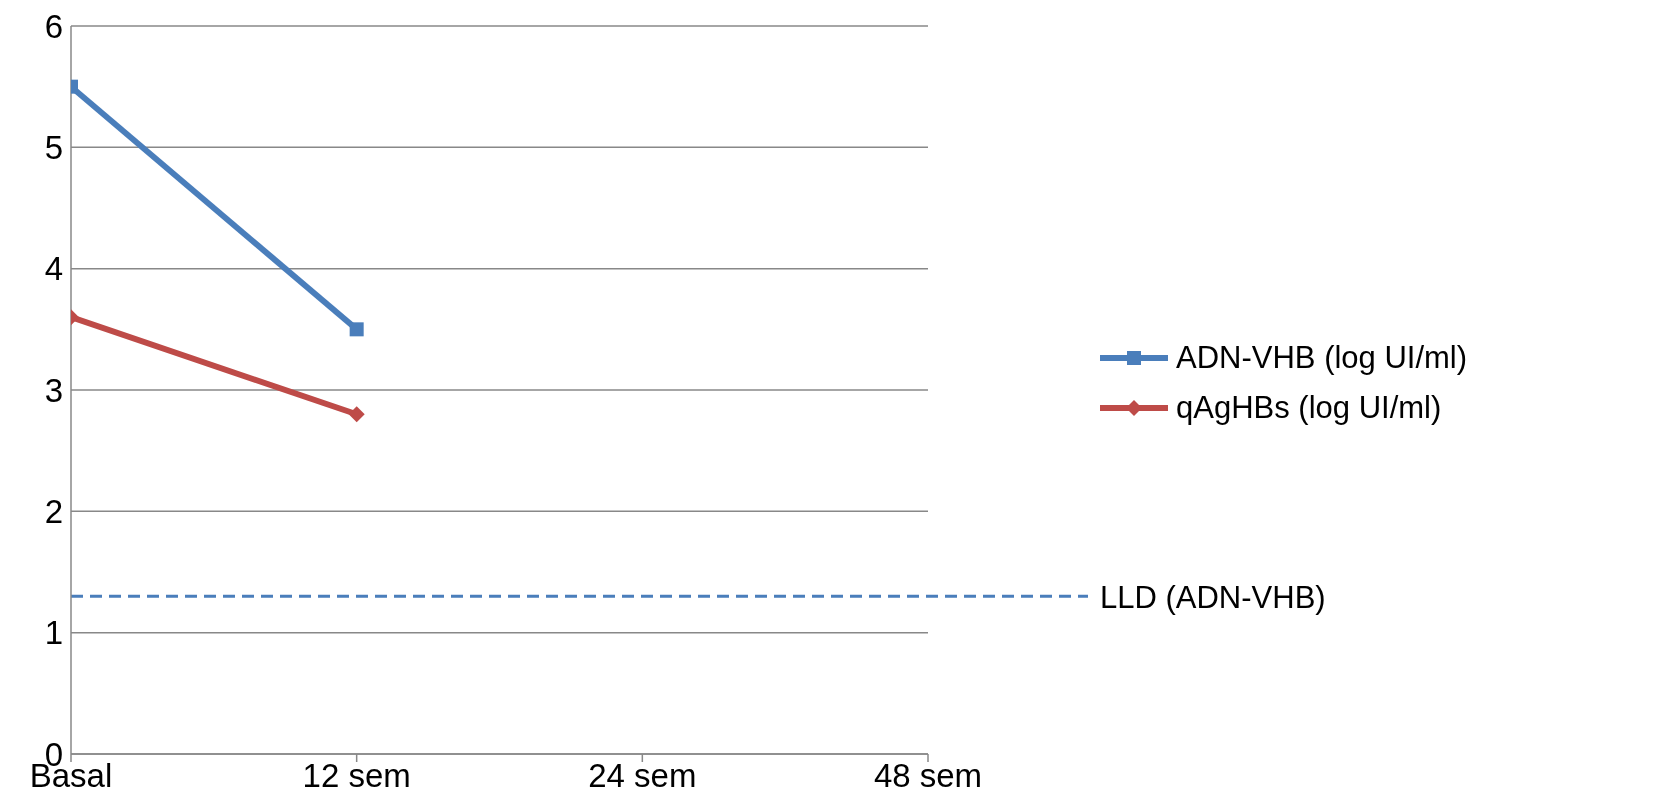 The width and height of the screenshot is (1657, 808). I want to click on ref-line-label: LLD (ADN-VHB), so click(1213, 598).